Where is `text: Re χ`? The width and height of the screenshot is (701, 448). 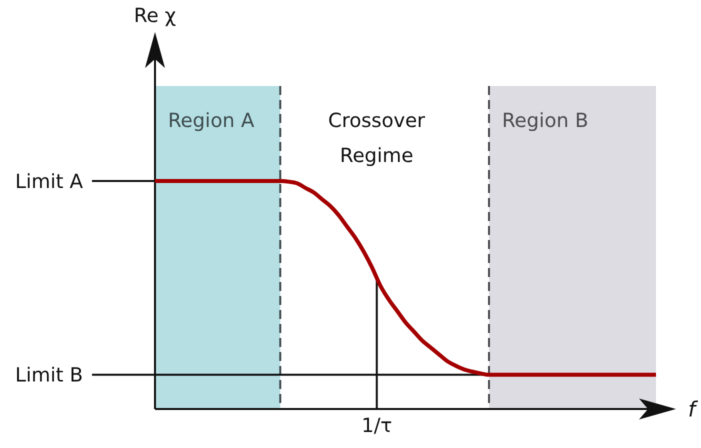
text: Re χ is located at coordinates (155, 15).